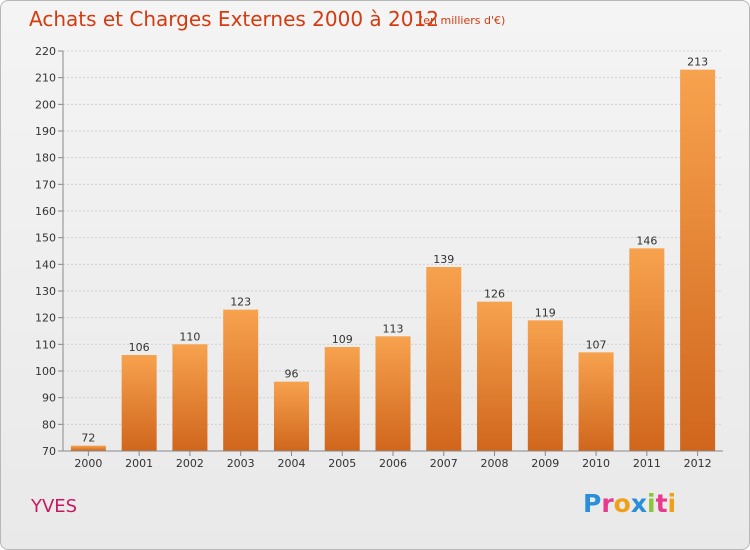  Describe the element at coordinates (342, 463) in the screenshot. I see `x-tick-label: 2005` at that location.